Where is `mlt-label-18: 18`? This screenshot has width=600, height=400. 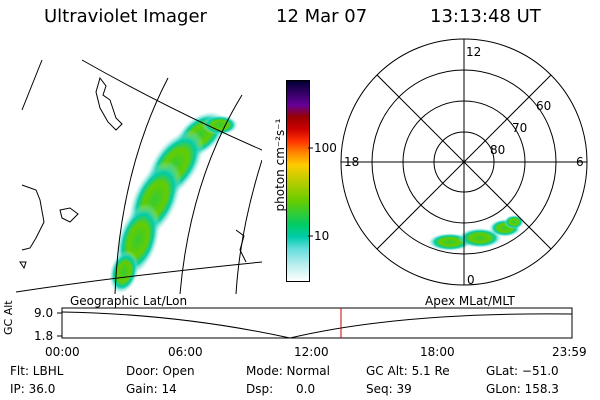 mlt-label-18: 18 is located at coordinates (351, 162).